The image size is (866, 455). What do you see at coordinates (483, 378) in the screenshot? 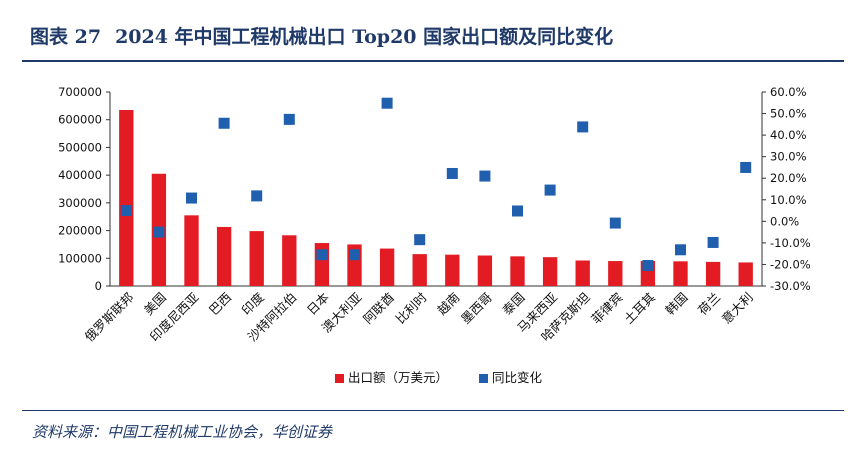
I see `legend-swatch-marker` at bounding box center [483, 378].